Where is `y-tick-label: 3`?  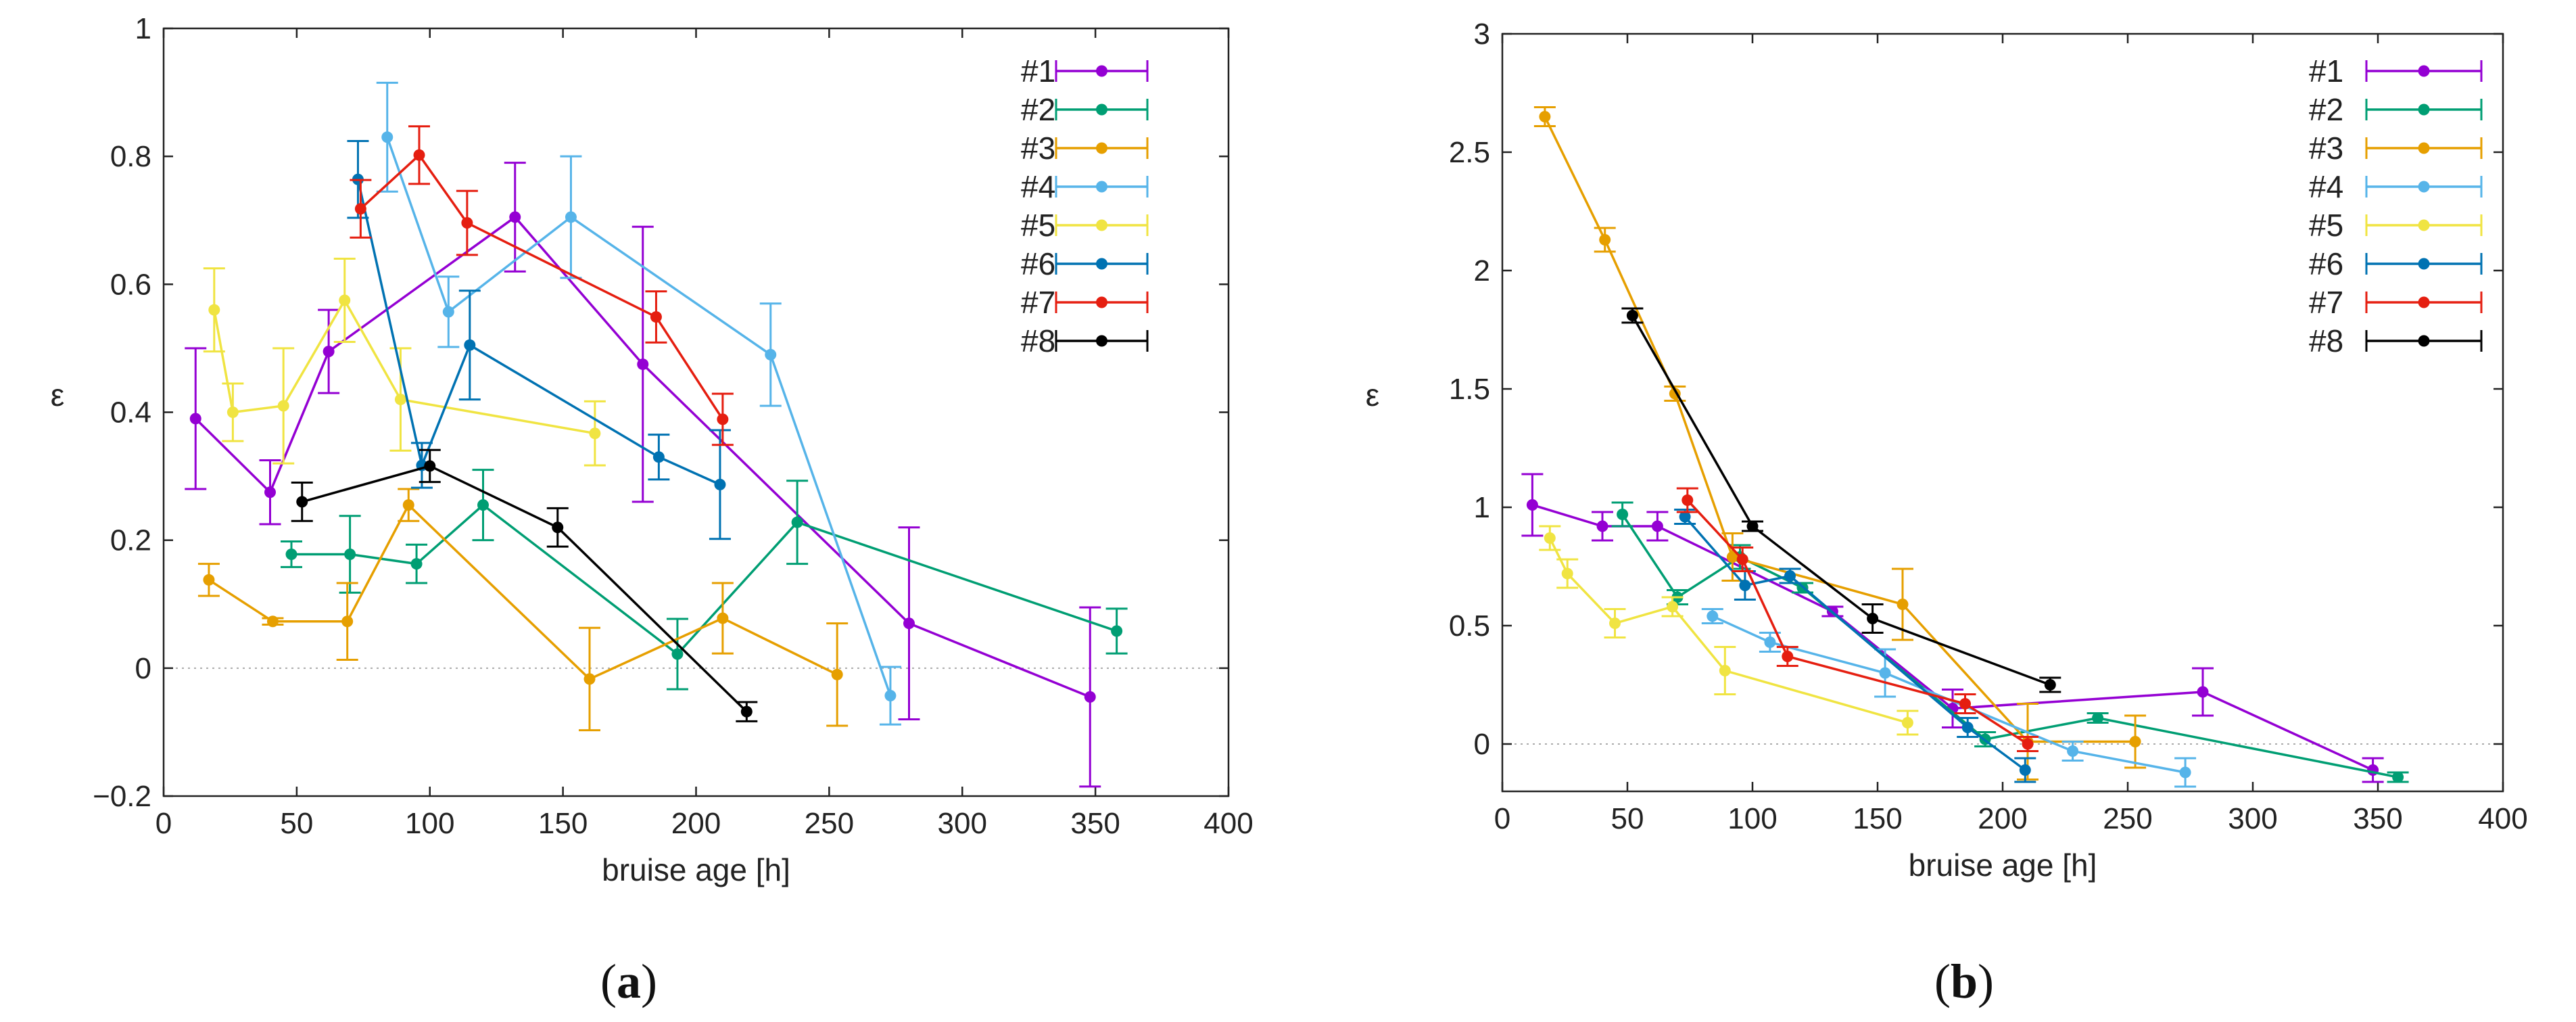 y-tick-label: 3 is located at coordinates (1482, 34).